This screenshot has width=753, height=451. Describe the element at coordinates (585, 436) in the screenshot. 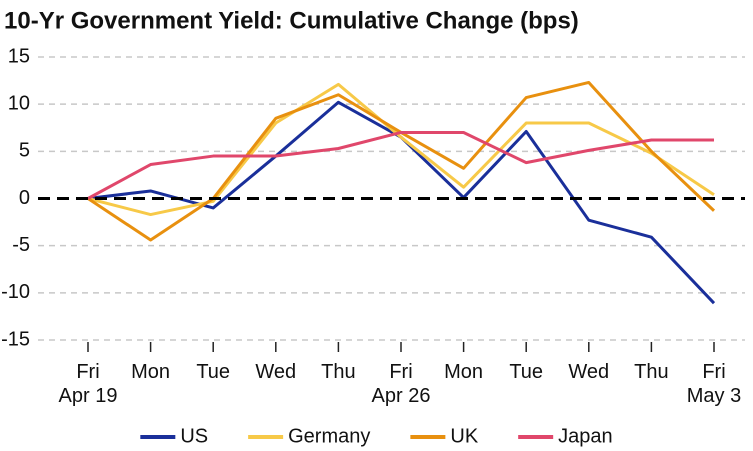

I see `legend-label: Japan` at that location.